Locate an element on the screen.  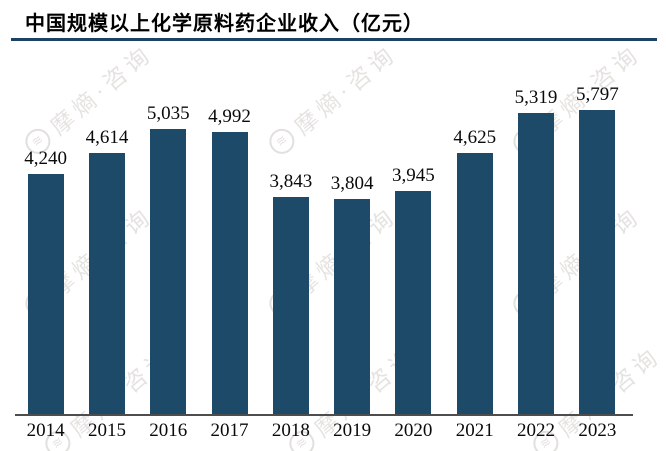
bar-column-2014: 4,240 is located at coordinates (45, 250).